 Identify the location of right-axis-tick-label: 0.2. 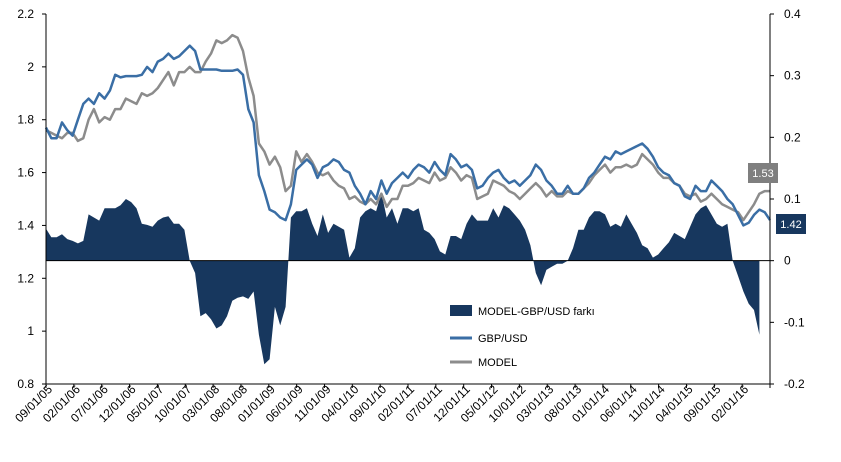
(792, 137).